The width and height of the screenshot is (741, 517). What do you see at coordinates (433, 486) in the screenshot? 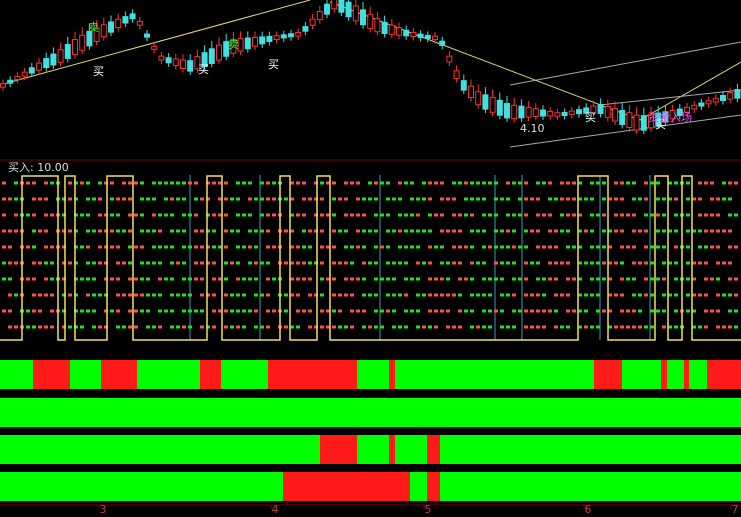
I see `state-band-red` at bounding box center [433, 486].